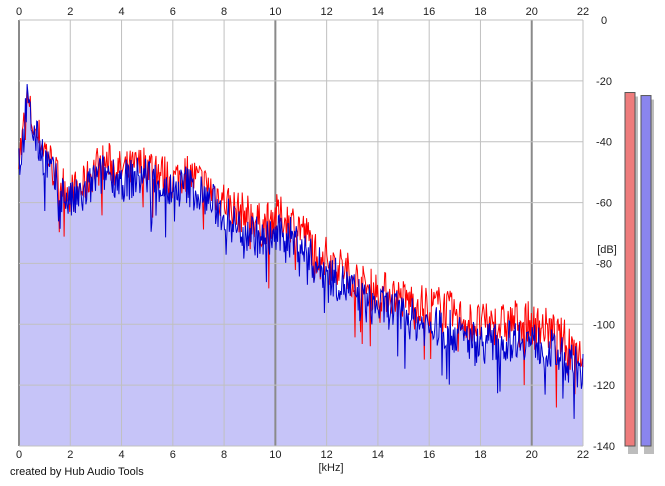 The image size is (665, 486). Describe the element at coordinates (604, 234) in the screenshot. I see `y-ticks: 0 -20 -40 -60 -80 -100 -120 -140` at that location.